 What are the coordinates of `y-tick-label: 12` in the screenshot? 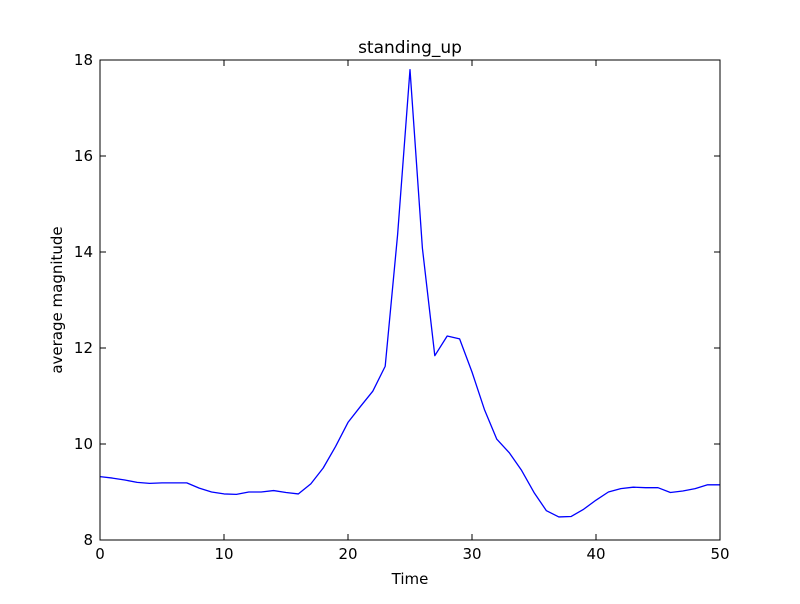 It's located at (83, 348).